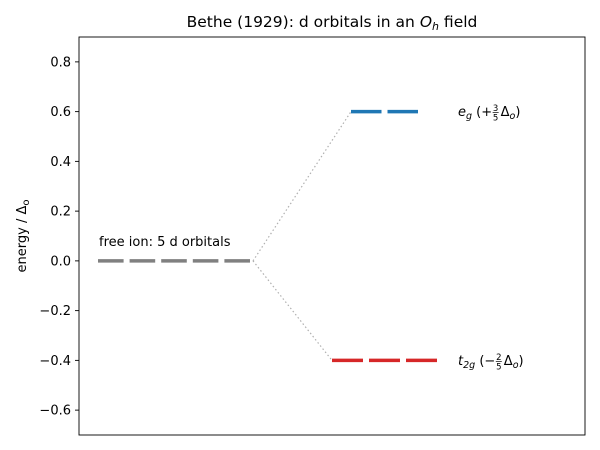 Image resolution: width=600 pixels, height=450 pixels. I want to click on connector-t_2g, so click(292, 310).